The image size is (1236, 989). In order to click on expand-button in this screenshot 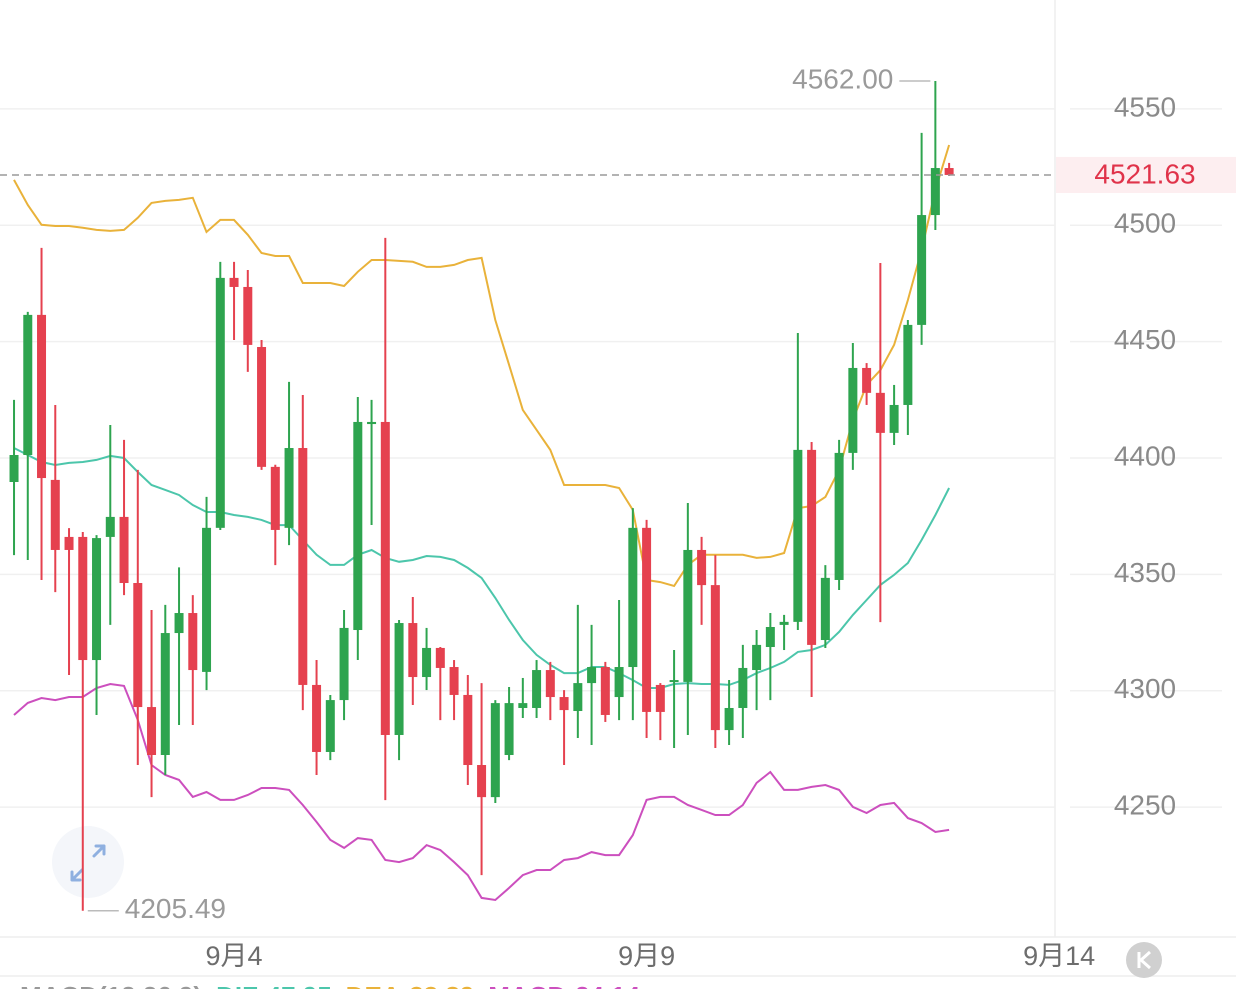, I will do `click(88, 862)`.